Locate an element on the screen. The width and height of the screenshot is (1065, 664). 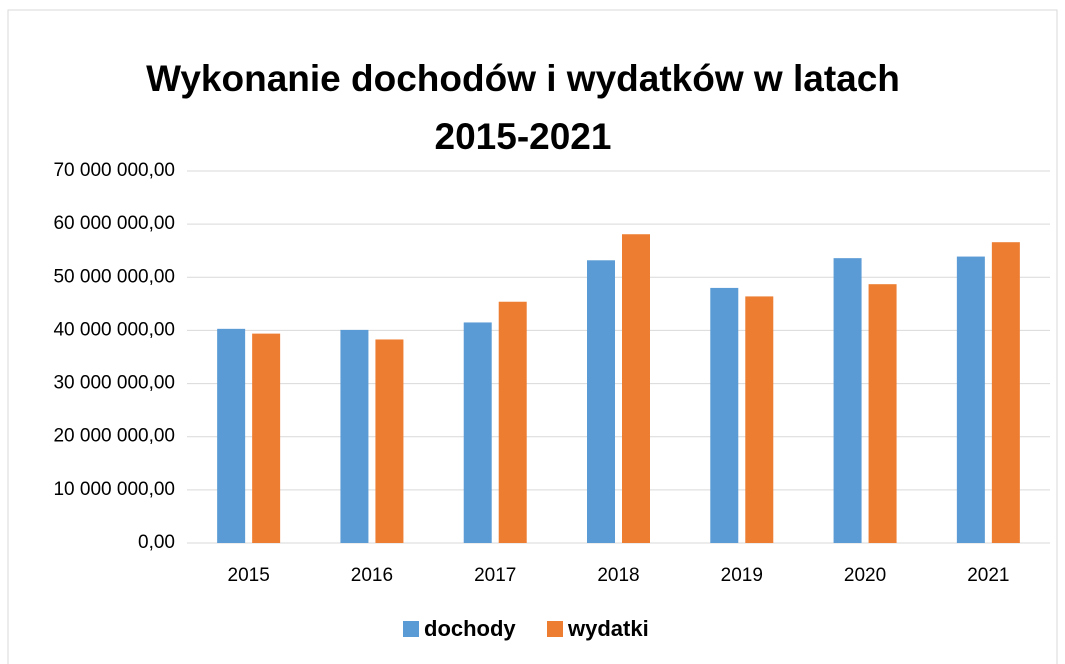
x-tick-label: 2019 is located at coordinates (742, 575).